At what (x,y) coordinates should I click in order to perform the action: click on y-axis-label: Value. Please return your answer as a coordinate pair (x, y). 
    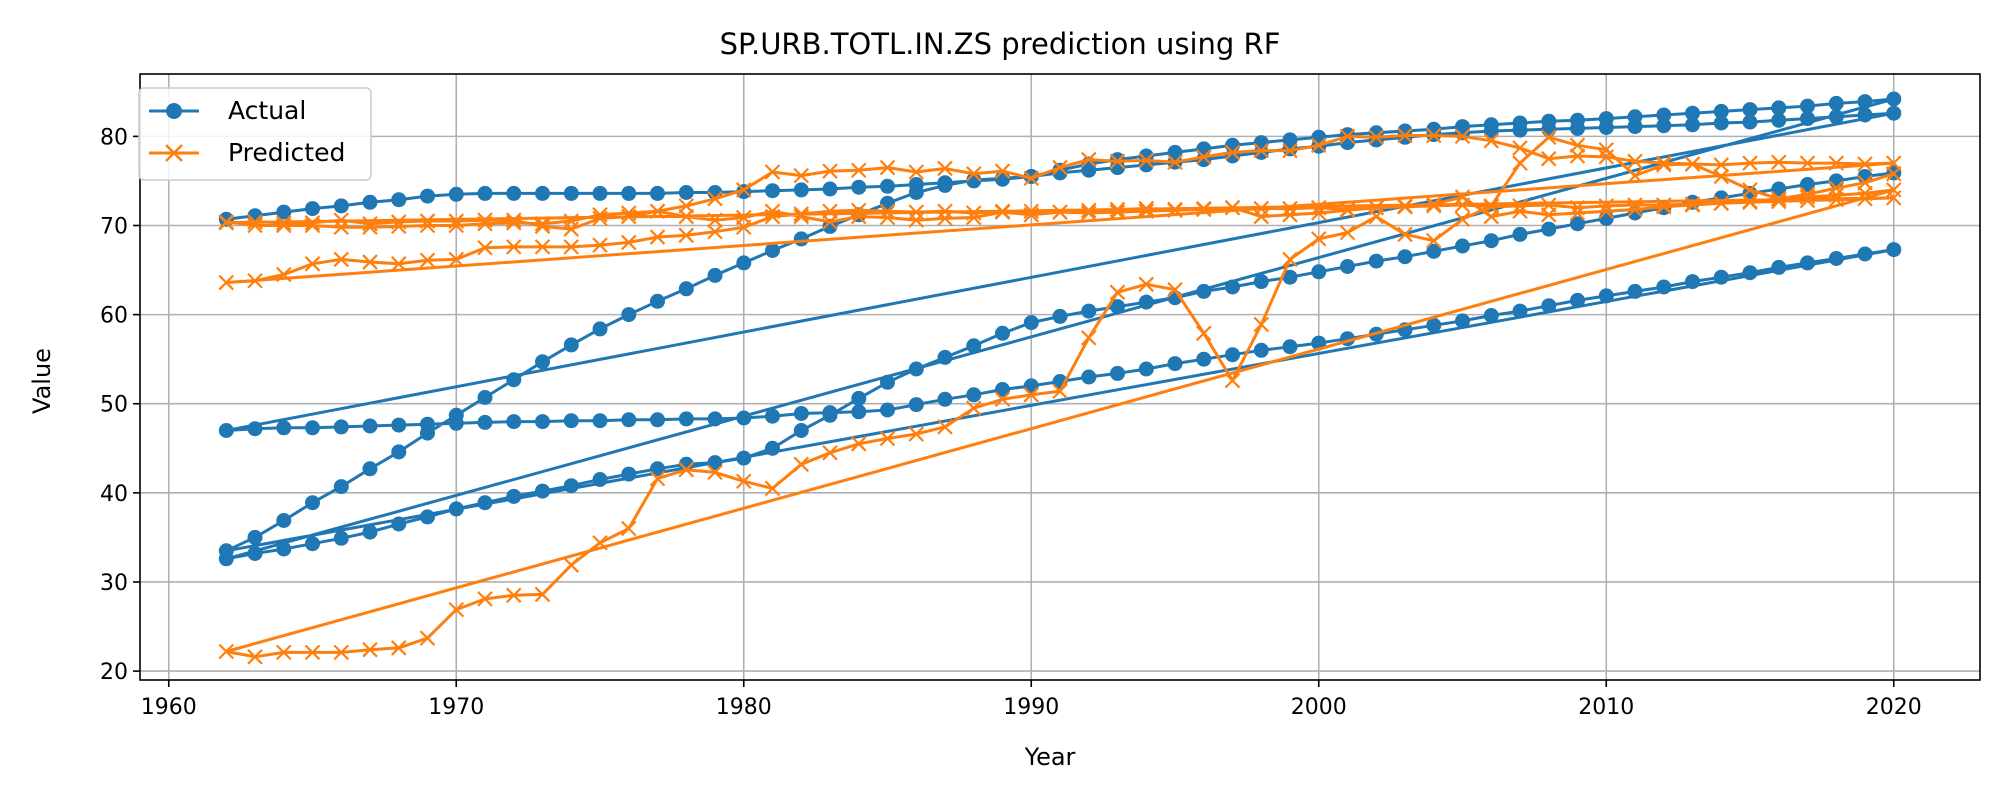
    Looking at the image, I should click on (42, 381).